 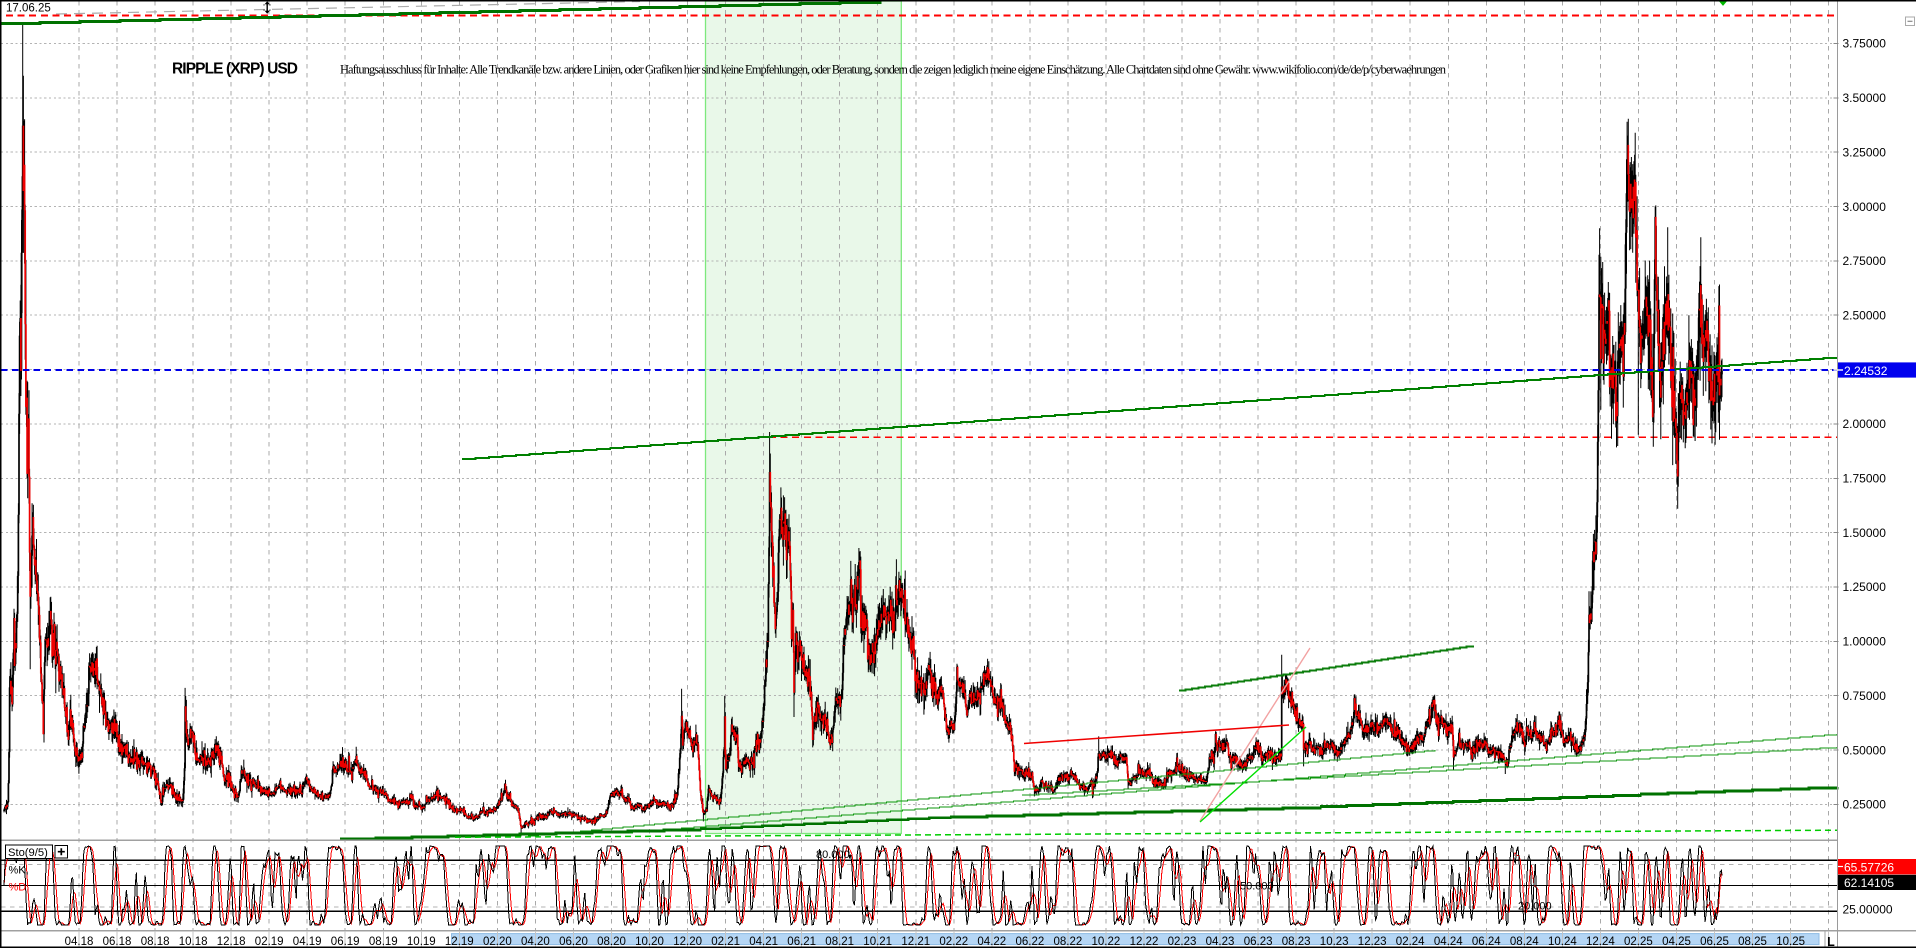 I want to click on svg-text: 50.000, so click(x=1257, y=887).